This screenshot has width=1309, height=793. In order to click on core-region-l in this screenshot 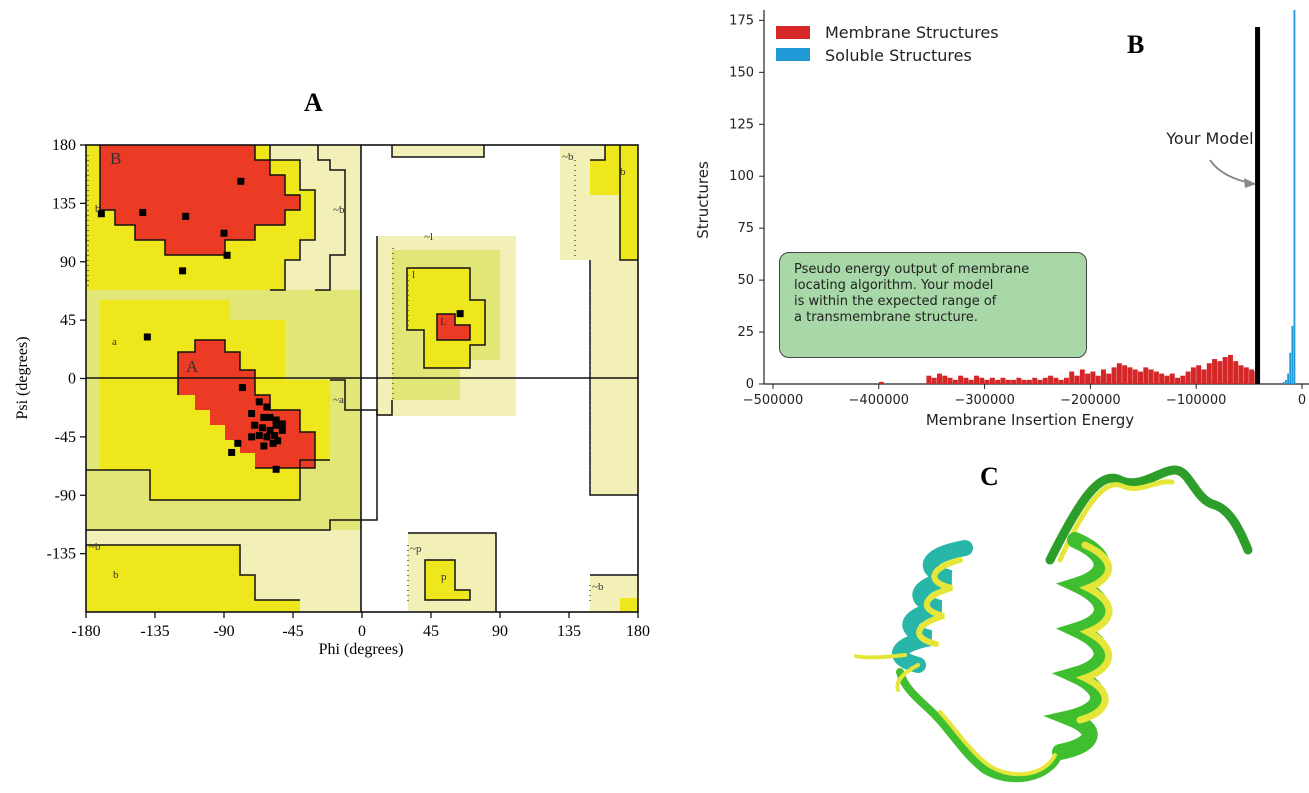, I will do `click(453, 327)`.